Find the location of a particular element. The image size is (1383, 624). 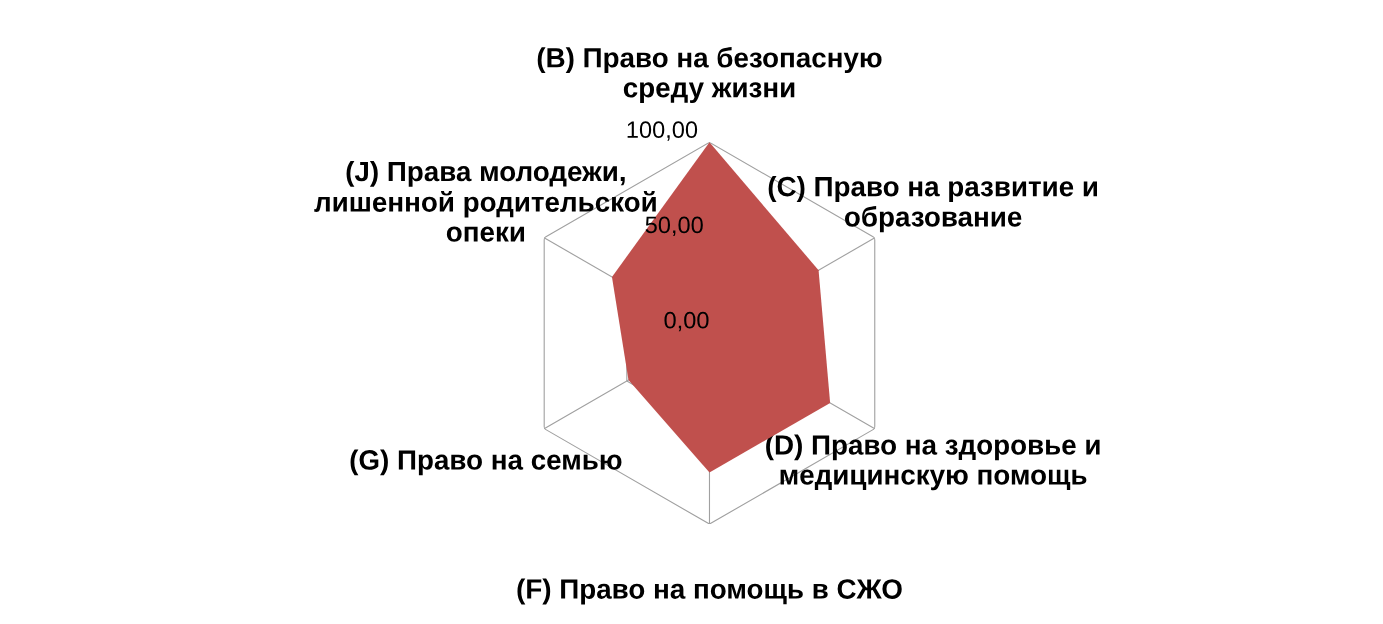

spoke-label: (C) Право на развитие и образование is located at coordinates (932, 204).